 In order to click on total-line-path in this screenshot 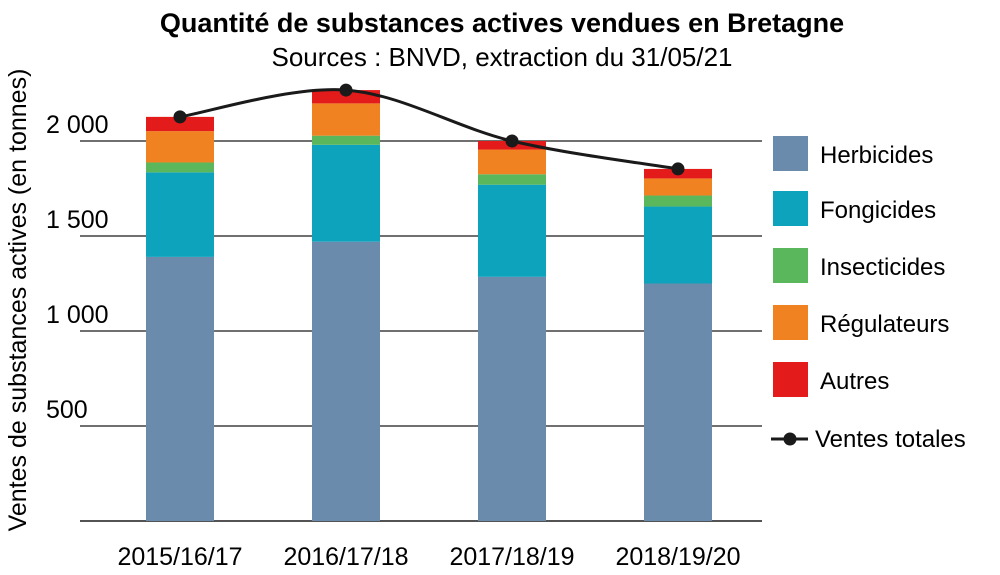, I will do `click(429, 129)`.